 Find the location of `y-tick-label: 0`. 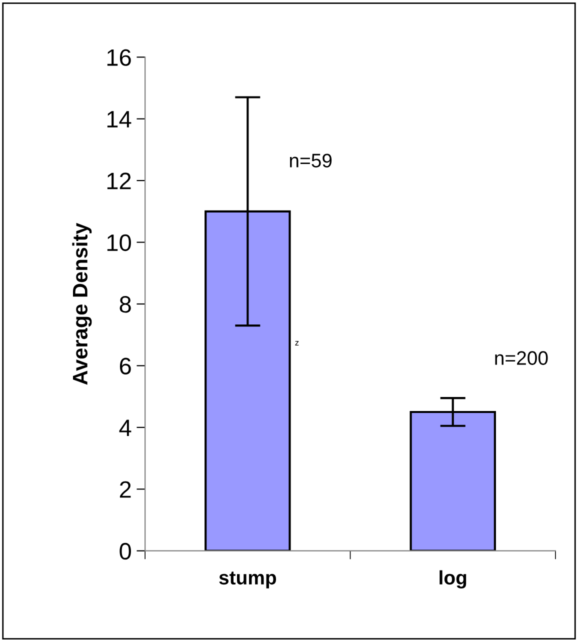

y-tick-label: 0 is located at coordinates (125, 551).